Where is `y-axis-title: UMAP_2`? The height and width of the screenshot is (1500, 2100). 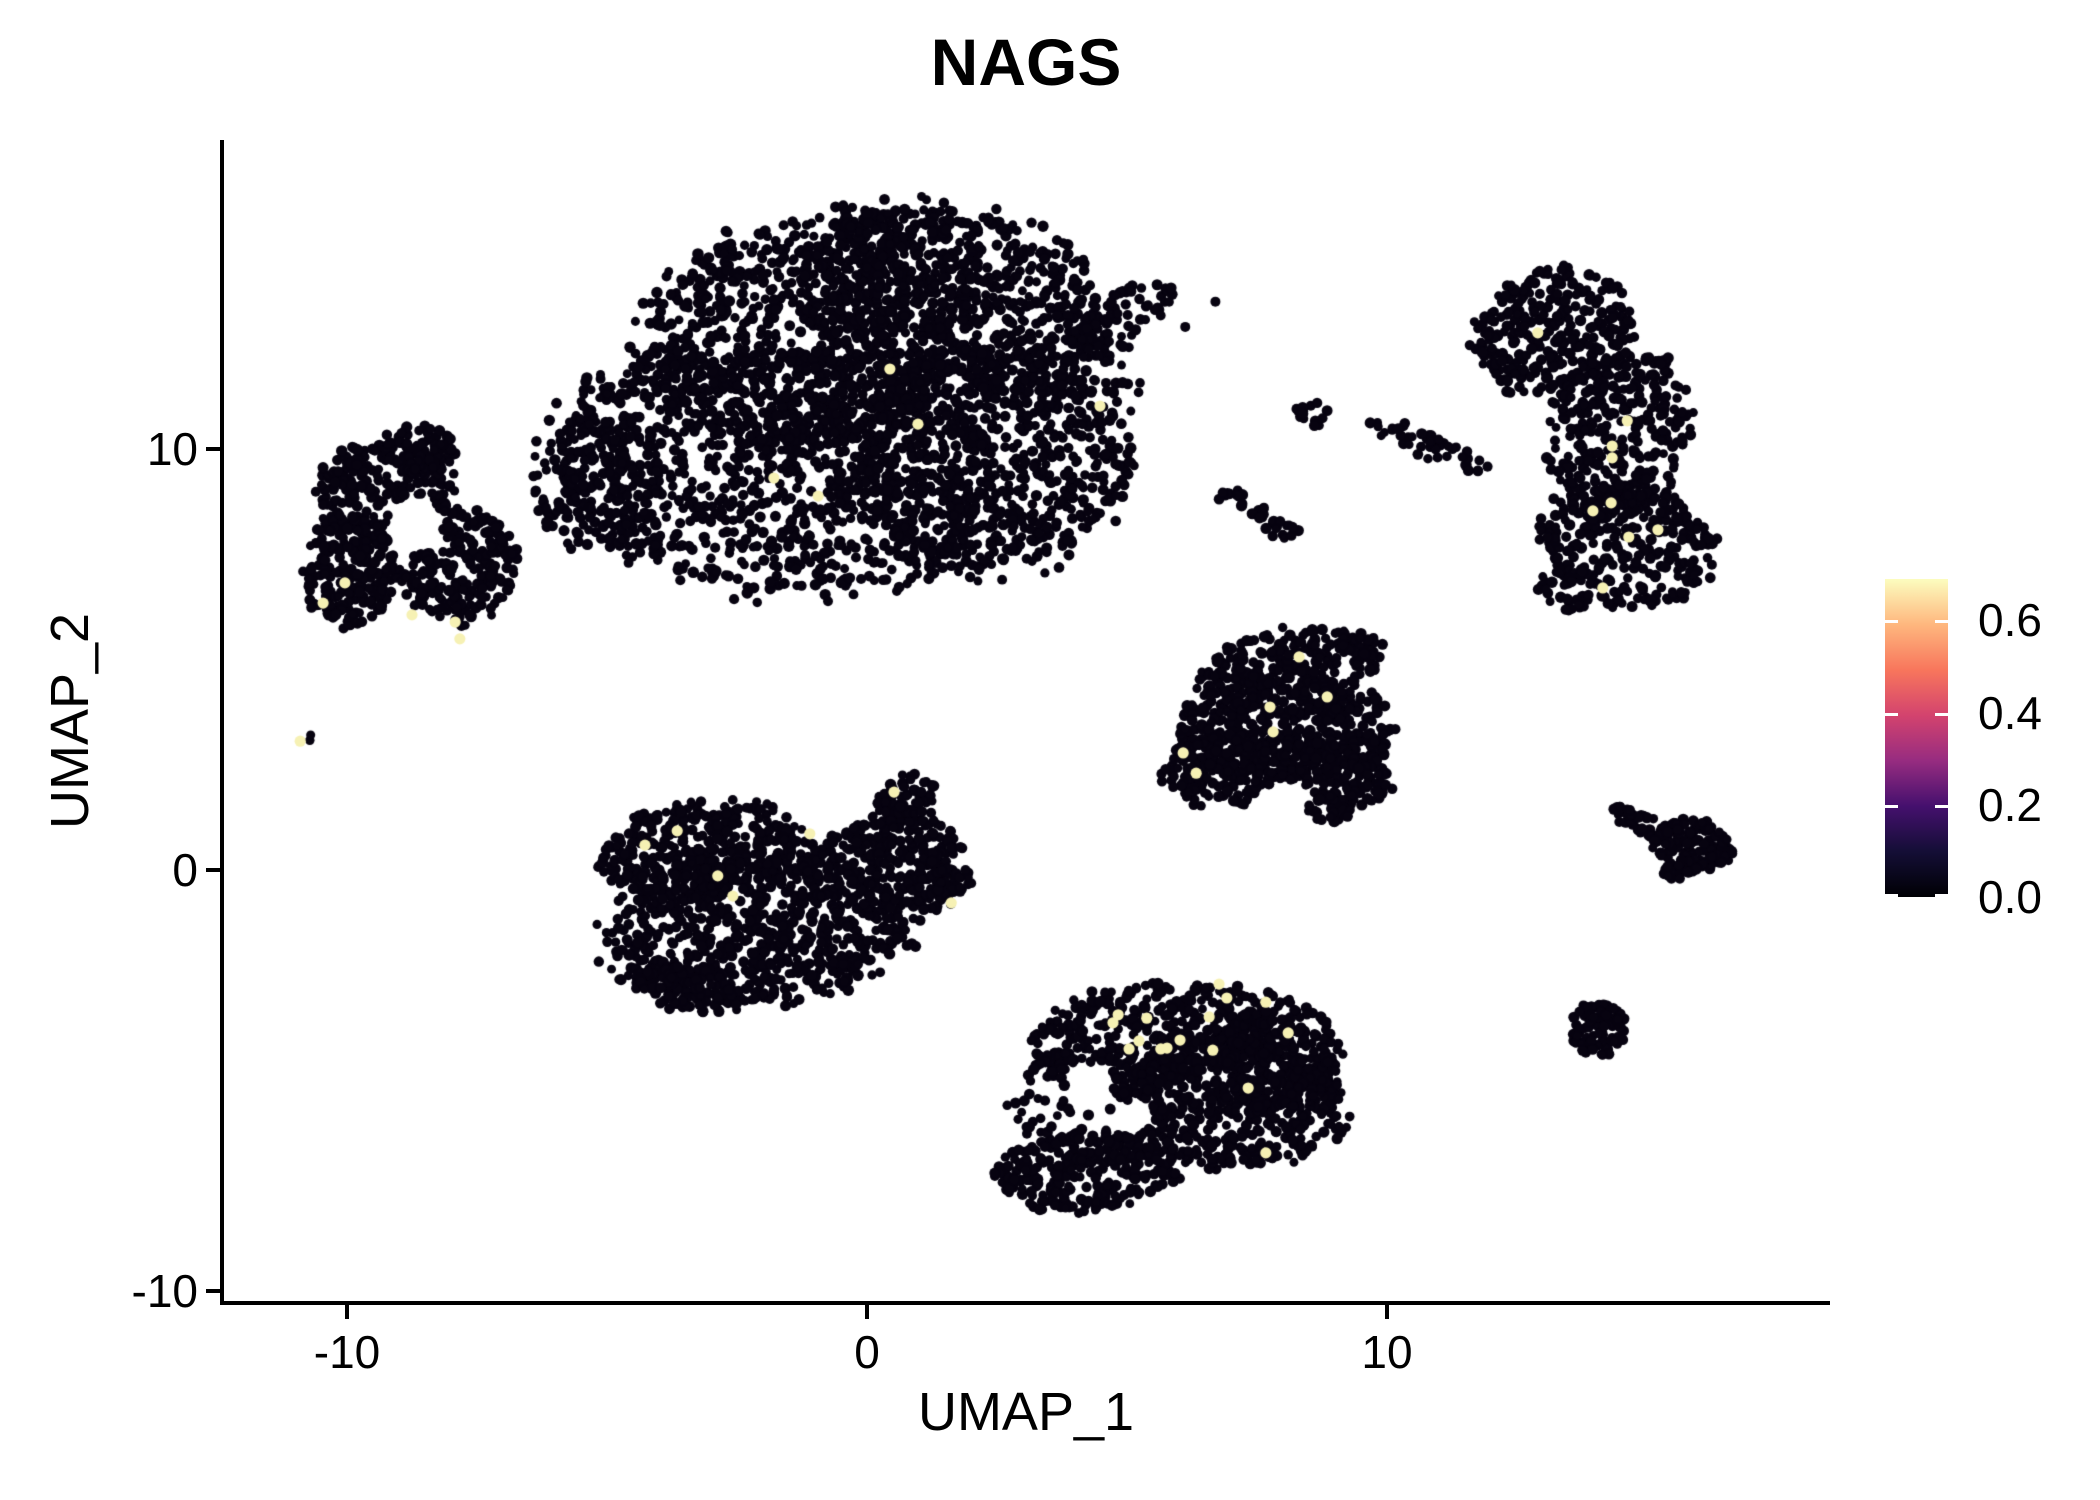
y-axis-title: UMAP_2 is located at coordinates (70, 721).